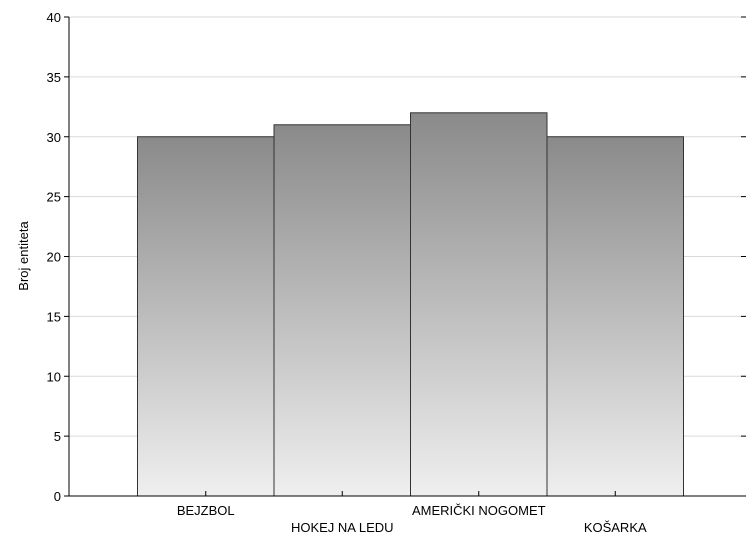  Describe the element at coordinates (54, 257) in the screenshot. I see `y-tick-label-20: 20` at that location.